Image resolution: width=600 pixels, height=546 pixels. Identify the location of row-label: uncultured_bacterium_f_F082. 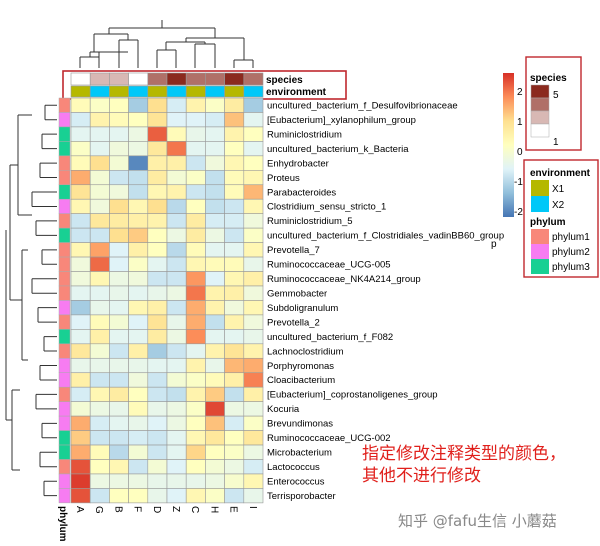
(330, 337).